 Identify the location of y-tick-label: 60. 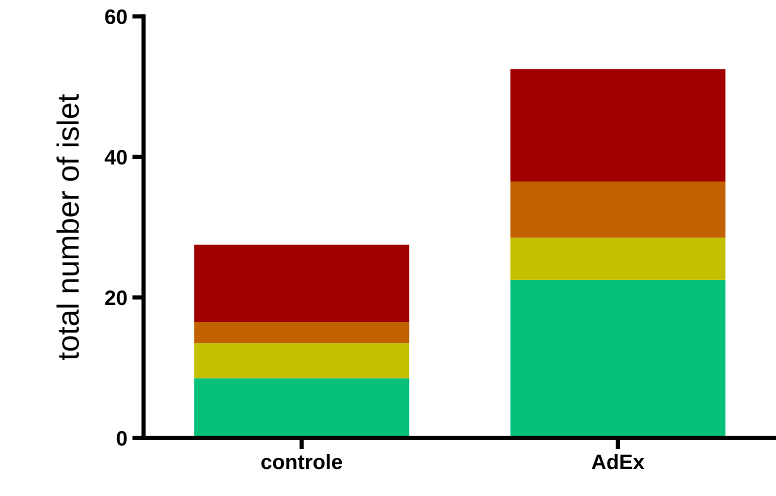
(116, 16).